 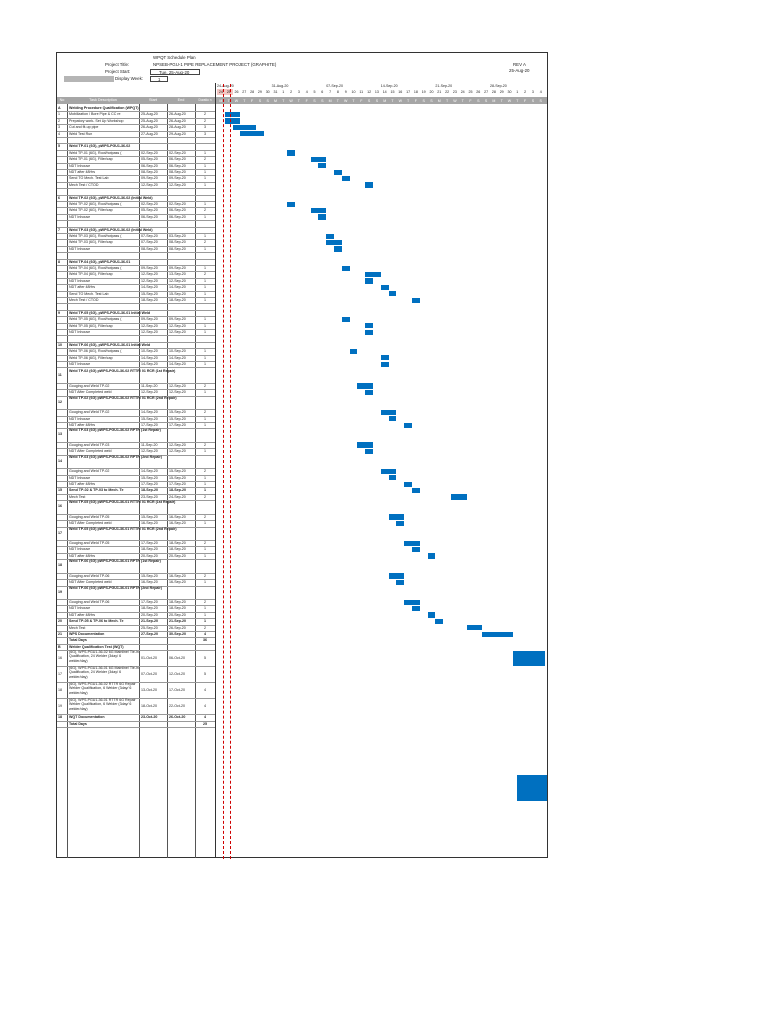 I want to click on project-start-value: Tue, 25-Aug-20, so click(x=174, y=72).